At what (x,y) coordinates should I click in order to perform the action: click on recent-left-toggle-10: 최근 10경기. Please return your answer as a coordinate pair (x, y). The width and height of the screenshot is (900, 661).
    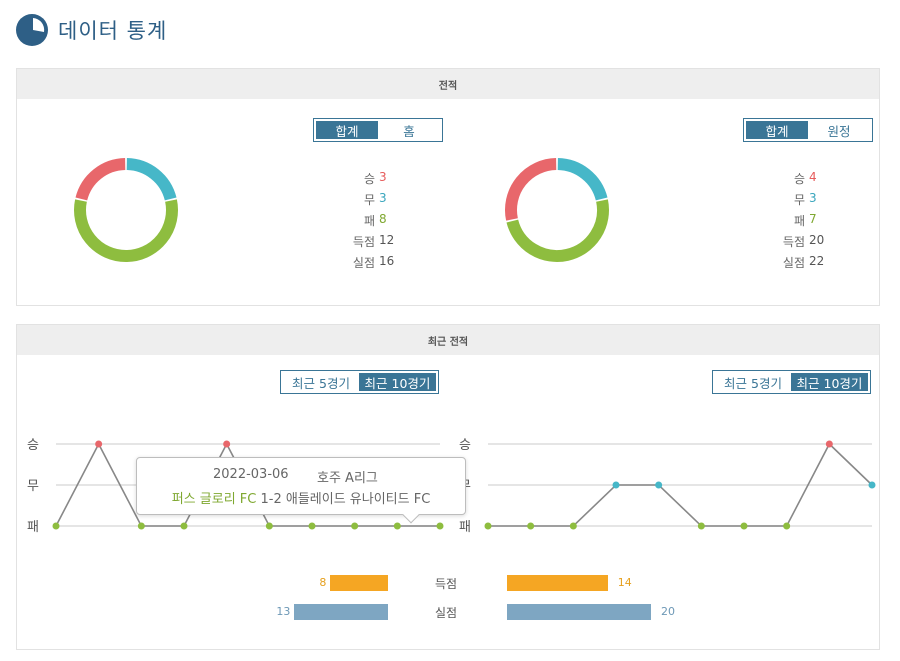
    Looking at the image, I should click on (397, 382).